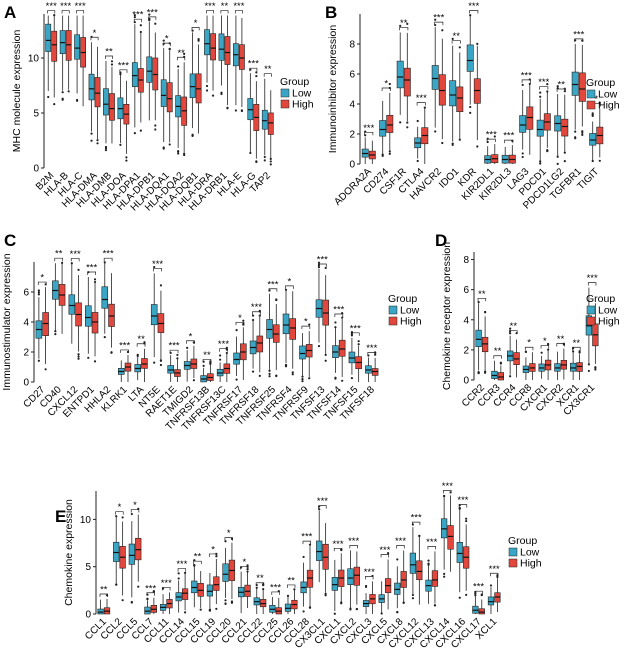 The width and height of the screenshot is (639, 665). Describe the element at coordinates (10, 12) in the screenshot. I see `panel-letter: A` at that location.